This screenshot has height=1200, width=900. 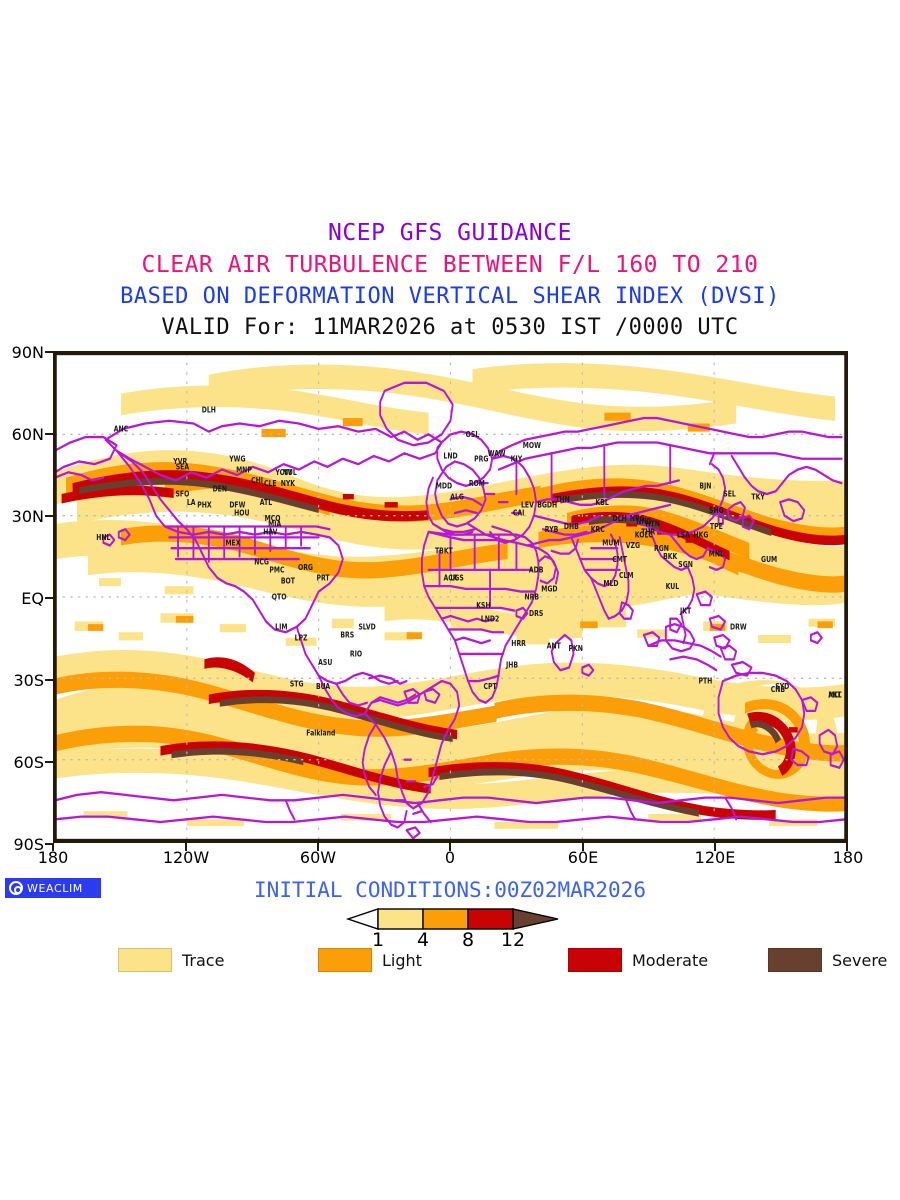 What do you see at coordinates (536, 613) in the screenshot?
I see `station-label: DRS` at bounding box center [536, 613].